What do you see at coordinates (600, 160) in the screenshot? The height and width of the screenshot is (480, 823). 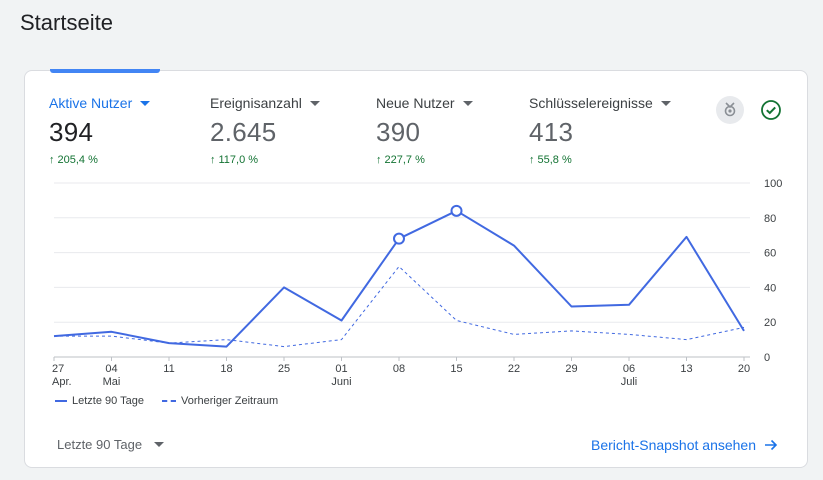 I see `metric-change: ↑ 55,8 %` at bounding box center [600, 160].